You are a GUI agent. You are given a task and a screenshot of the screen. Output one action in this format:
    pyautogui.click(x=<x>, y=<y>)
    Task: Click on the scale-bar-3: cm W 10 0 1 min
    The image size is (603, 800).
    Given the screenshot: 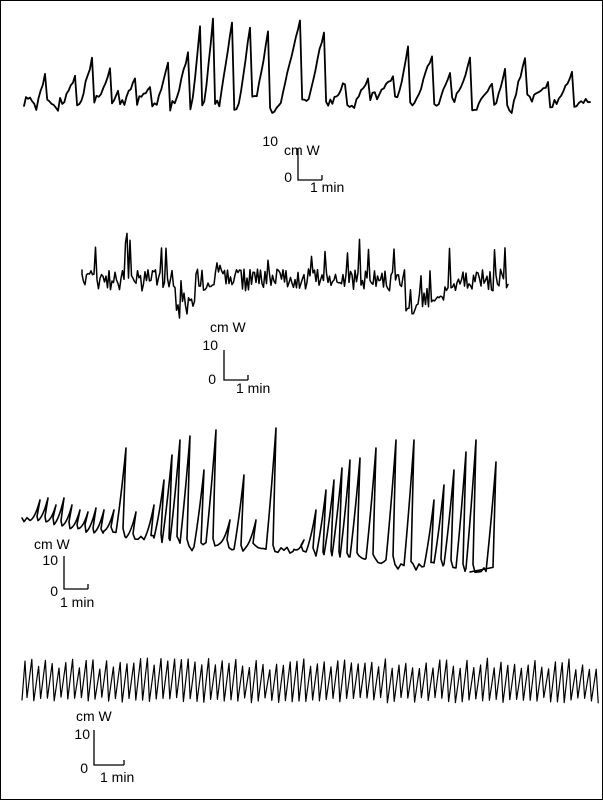 What is the action you would take?
    pyautogui.click(x=64, y=573)
    